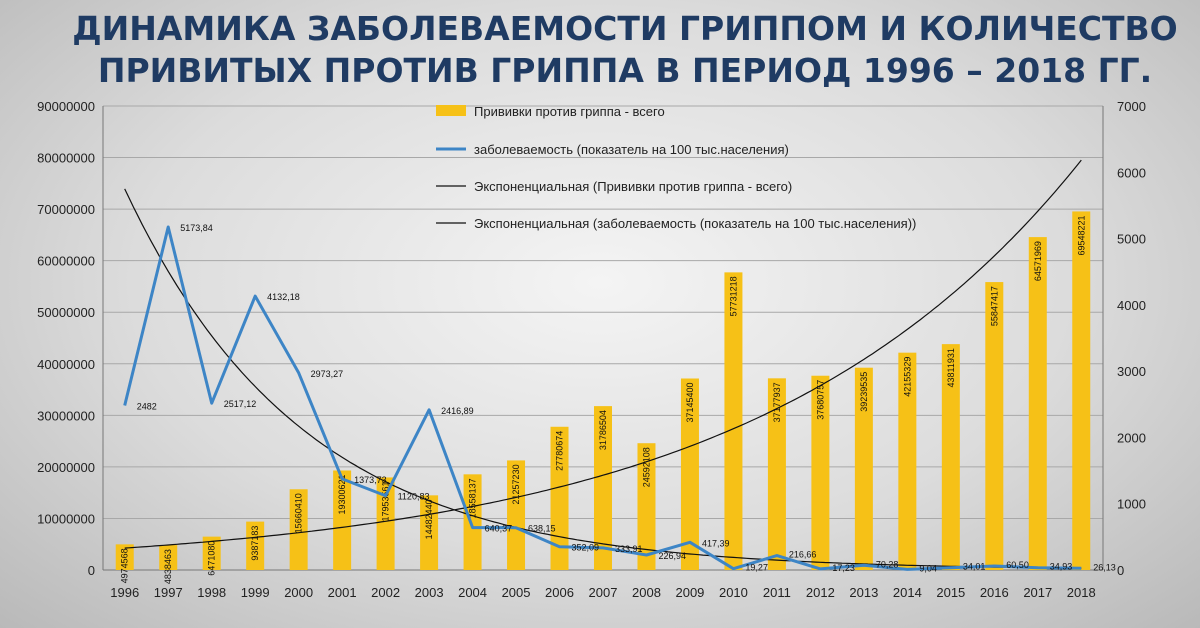 The height and width of the screenshot is (628, 1200). What do you see at coordinates (283, 297) in the screenshot?
I see `line-label-1999: 4132,18` at bounding box center [283, 297].